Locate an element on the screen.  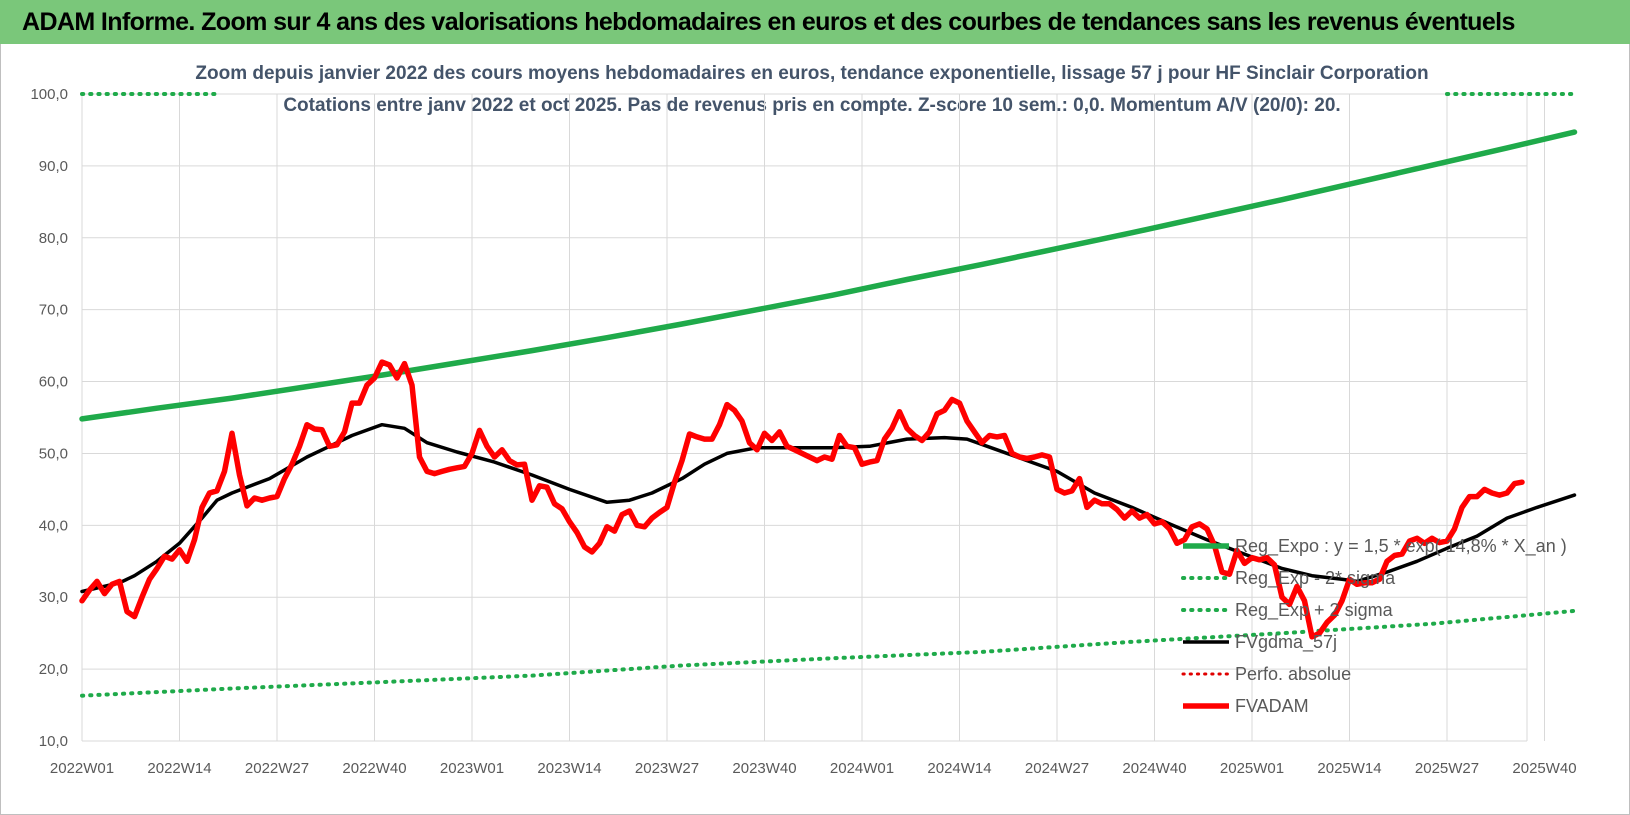
x-tick-label: 2024W14 is located at coordinates (959, 768).